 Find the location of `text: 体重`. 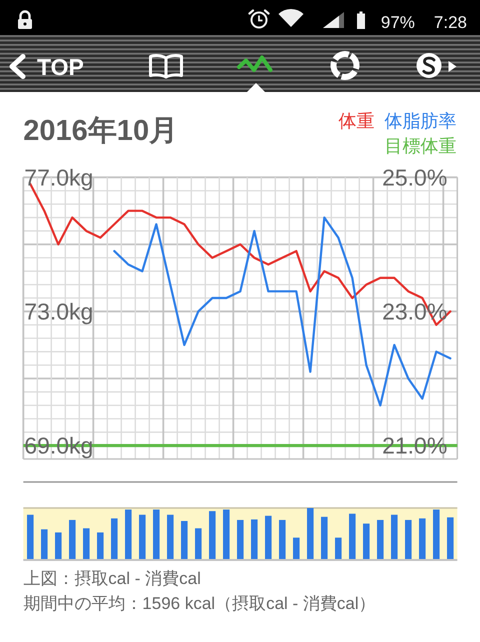

text: 体重 is located at coordinates (356, 121).